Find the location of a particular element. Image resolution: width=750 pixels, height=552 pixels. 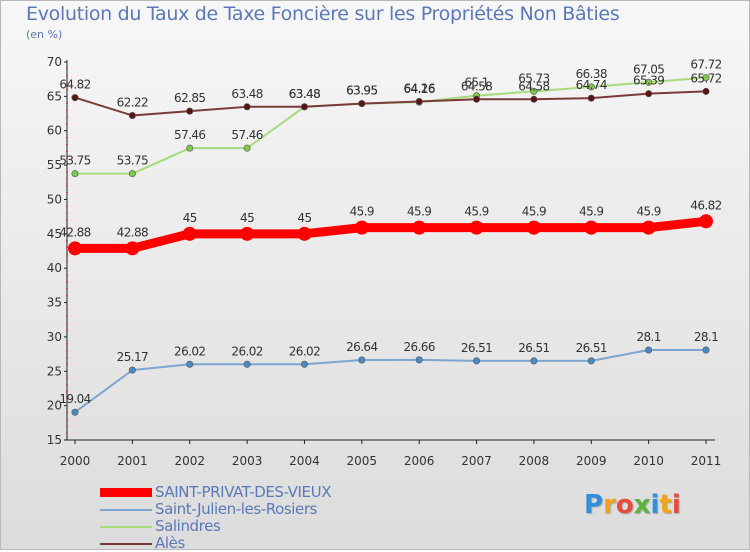

series-1-label-2006: 26.66 is located at coordinates (419, 347).